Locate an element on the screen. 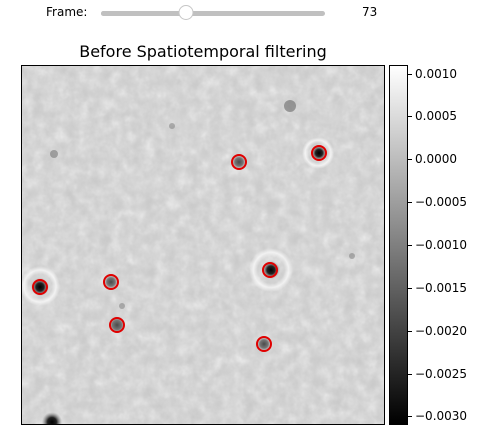  tick-label: −0.0030 is located at coordinates (441, 416).